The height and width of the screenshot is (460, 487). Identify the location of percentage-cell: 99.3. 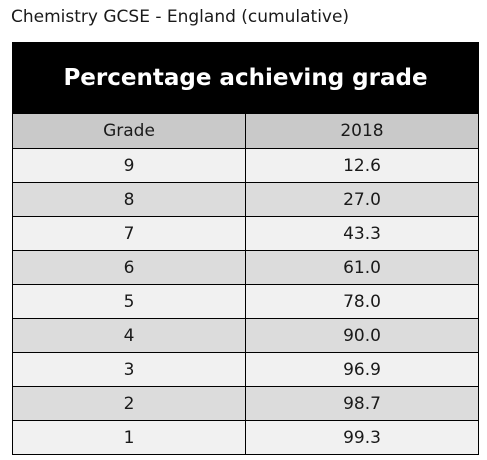
(362, 437).